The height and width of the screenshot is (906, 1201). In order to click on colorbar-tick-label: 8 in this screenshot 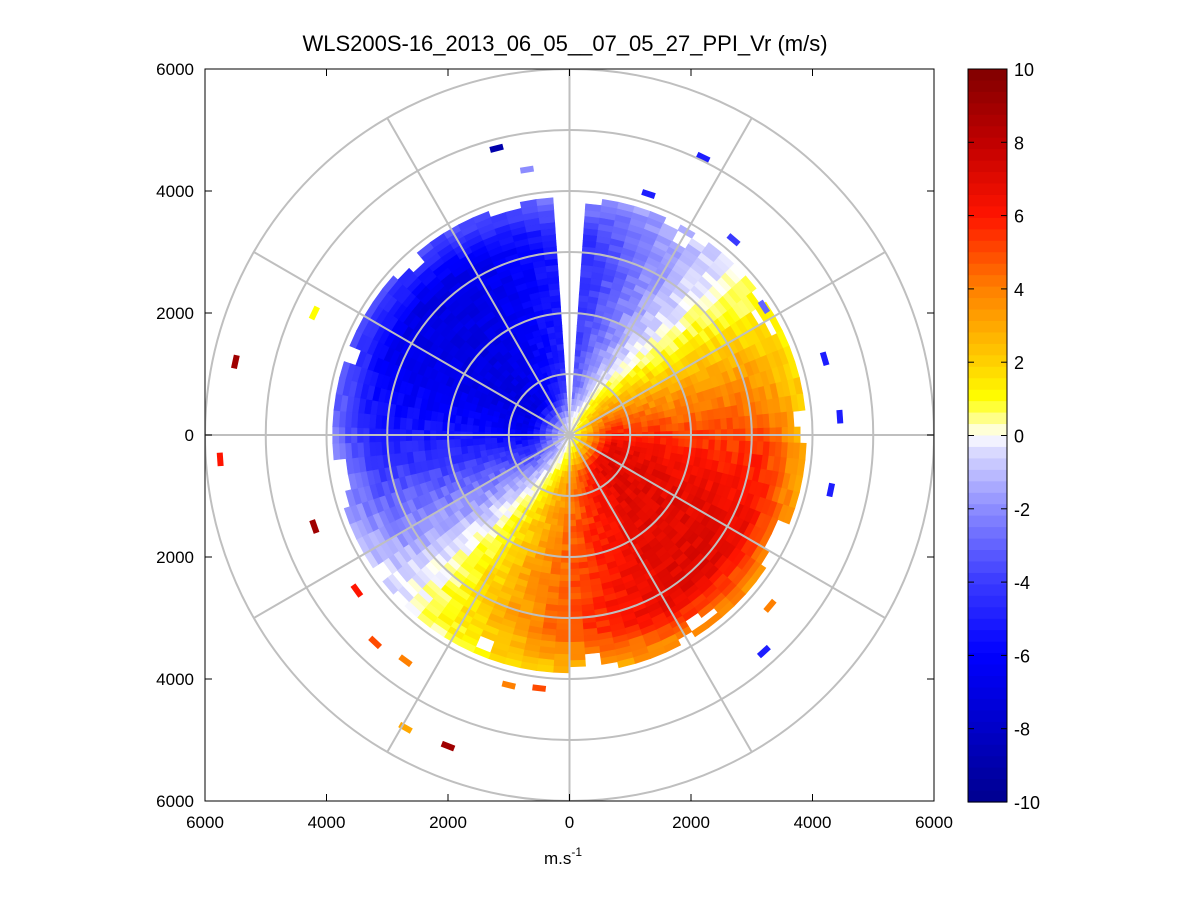, I will do `click(1019, 143)`.